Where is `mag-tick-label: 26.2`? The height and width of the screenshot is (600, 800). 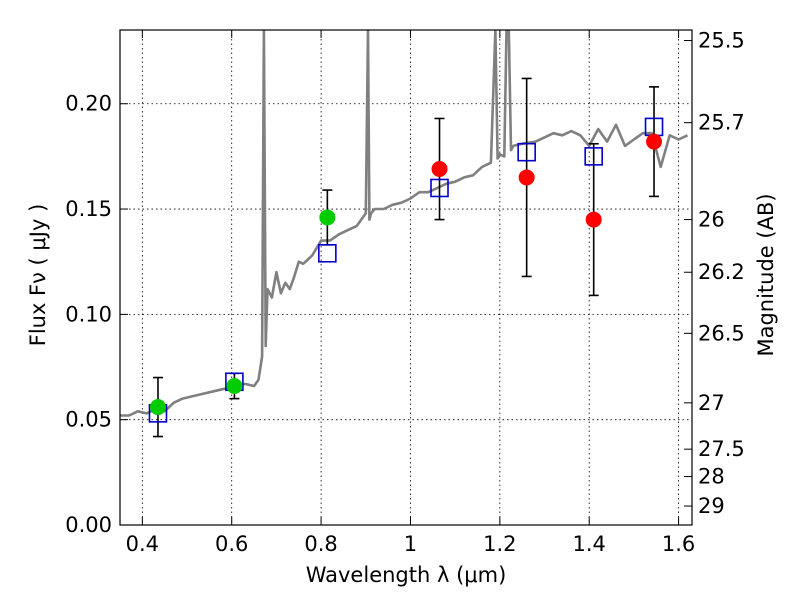
mag-tick-label: 26.2 is located at coordinates (721, 272).